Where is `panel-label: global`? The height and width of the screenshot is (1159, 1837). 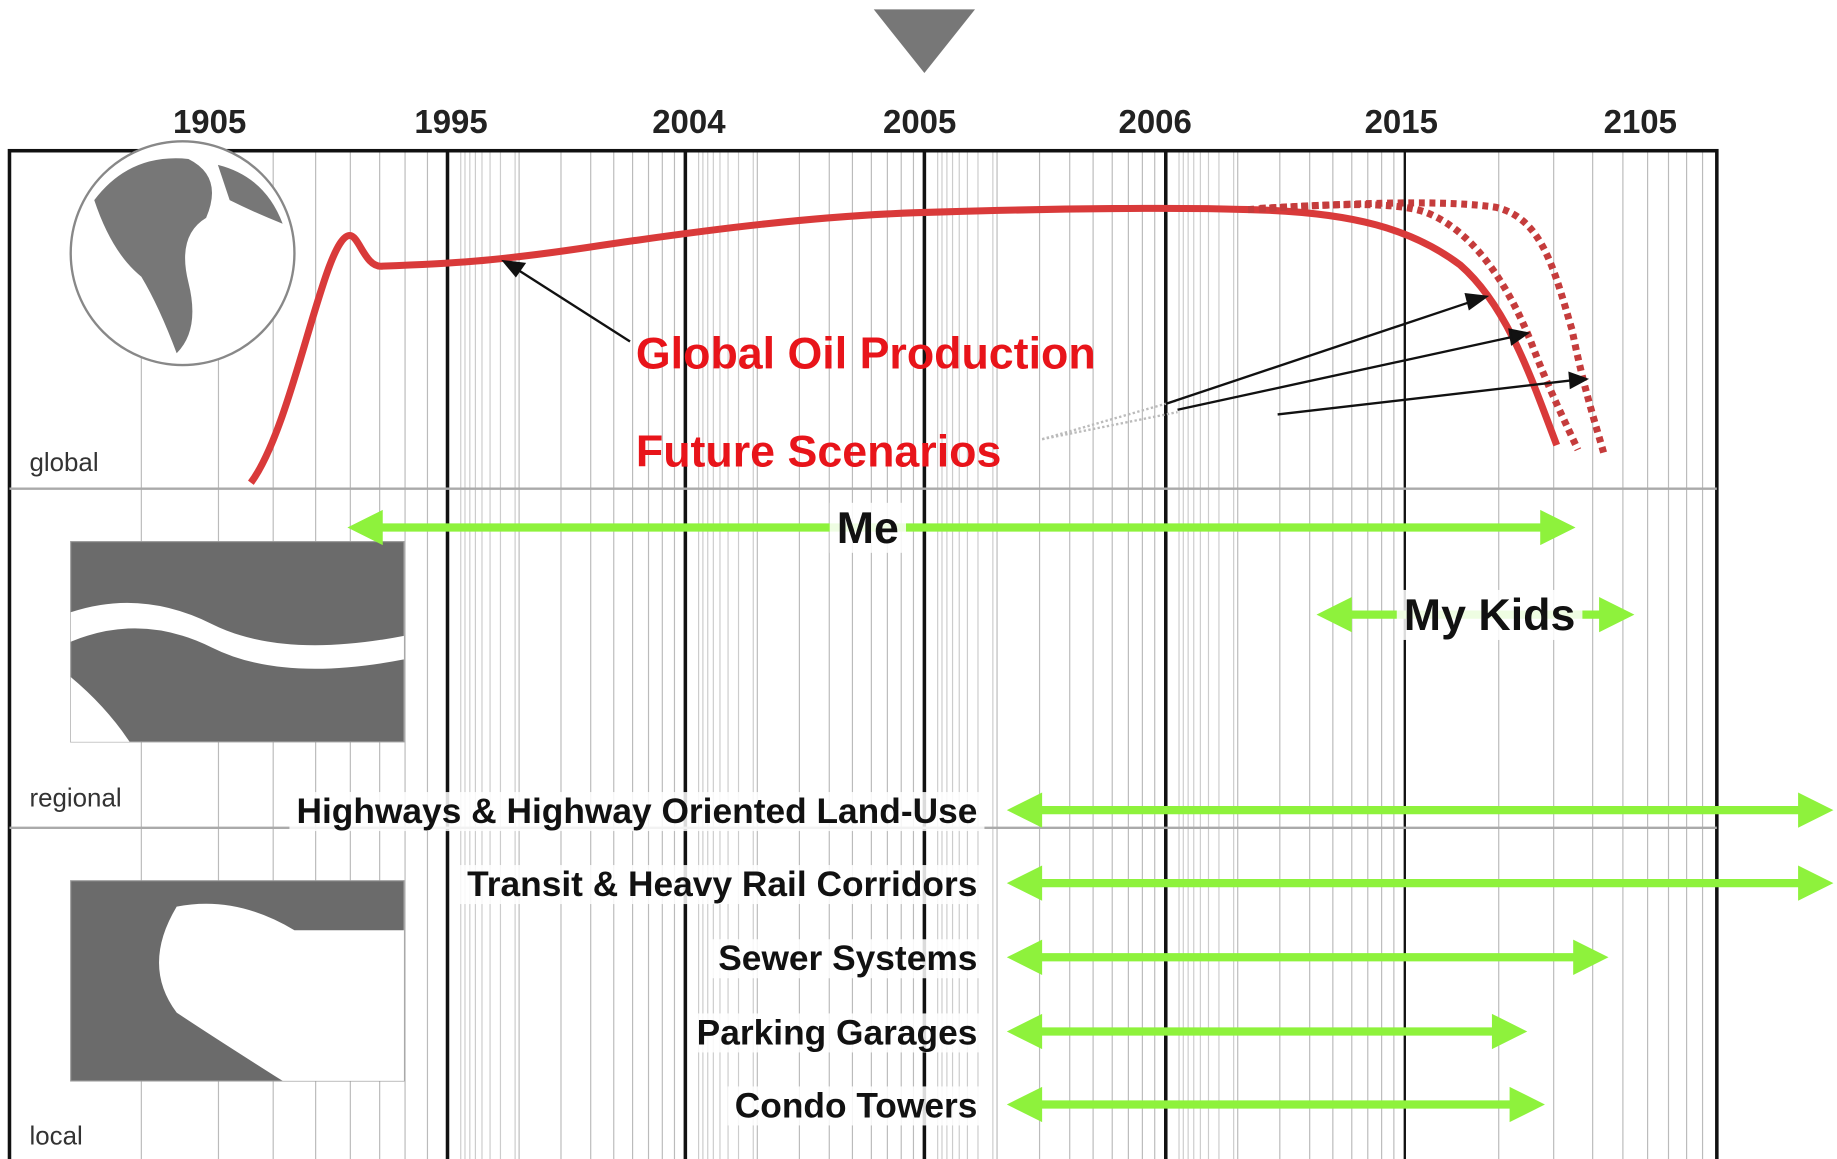
panel-label: global is located at coordinates (63, 463).